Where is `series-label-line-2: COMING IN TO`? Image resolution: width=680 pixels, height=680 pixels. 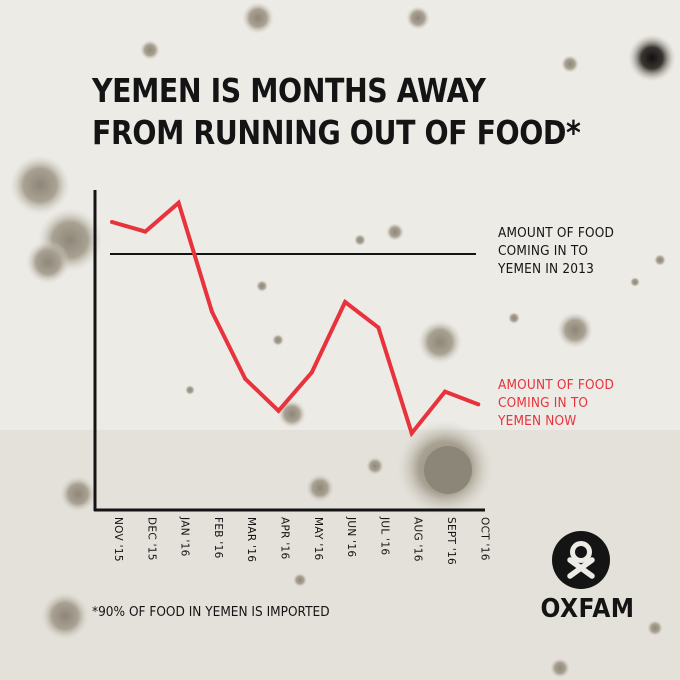 series-label-line-2: COMING IN TO is located at coordinates (543, 403).